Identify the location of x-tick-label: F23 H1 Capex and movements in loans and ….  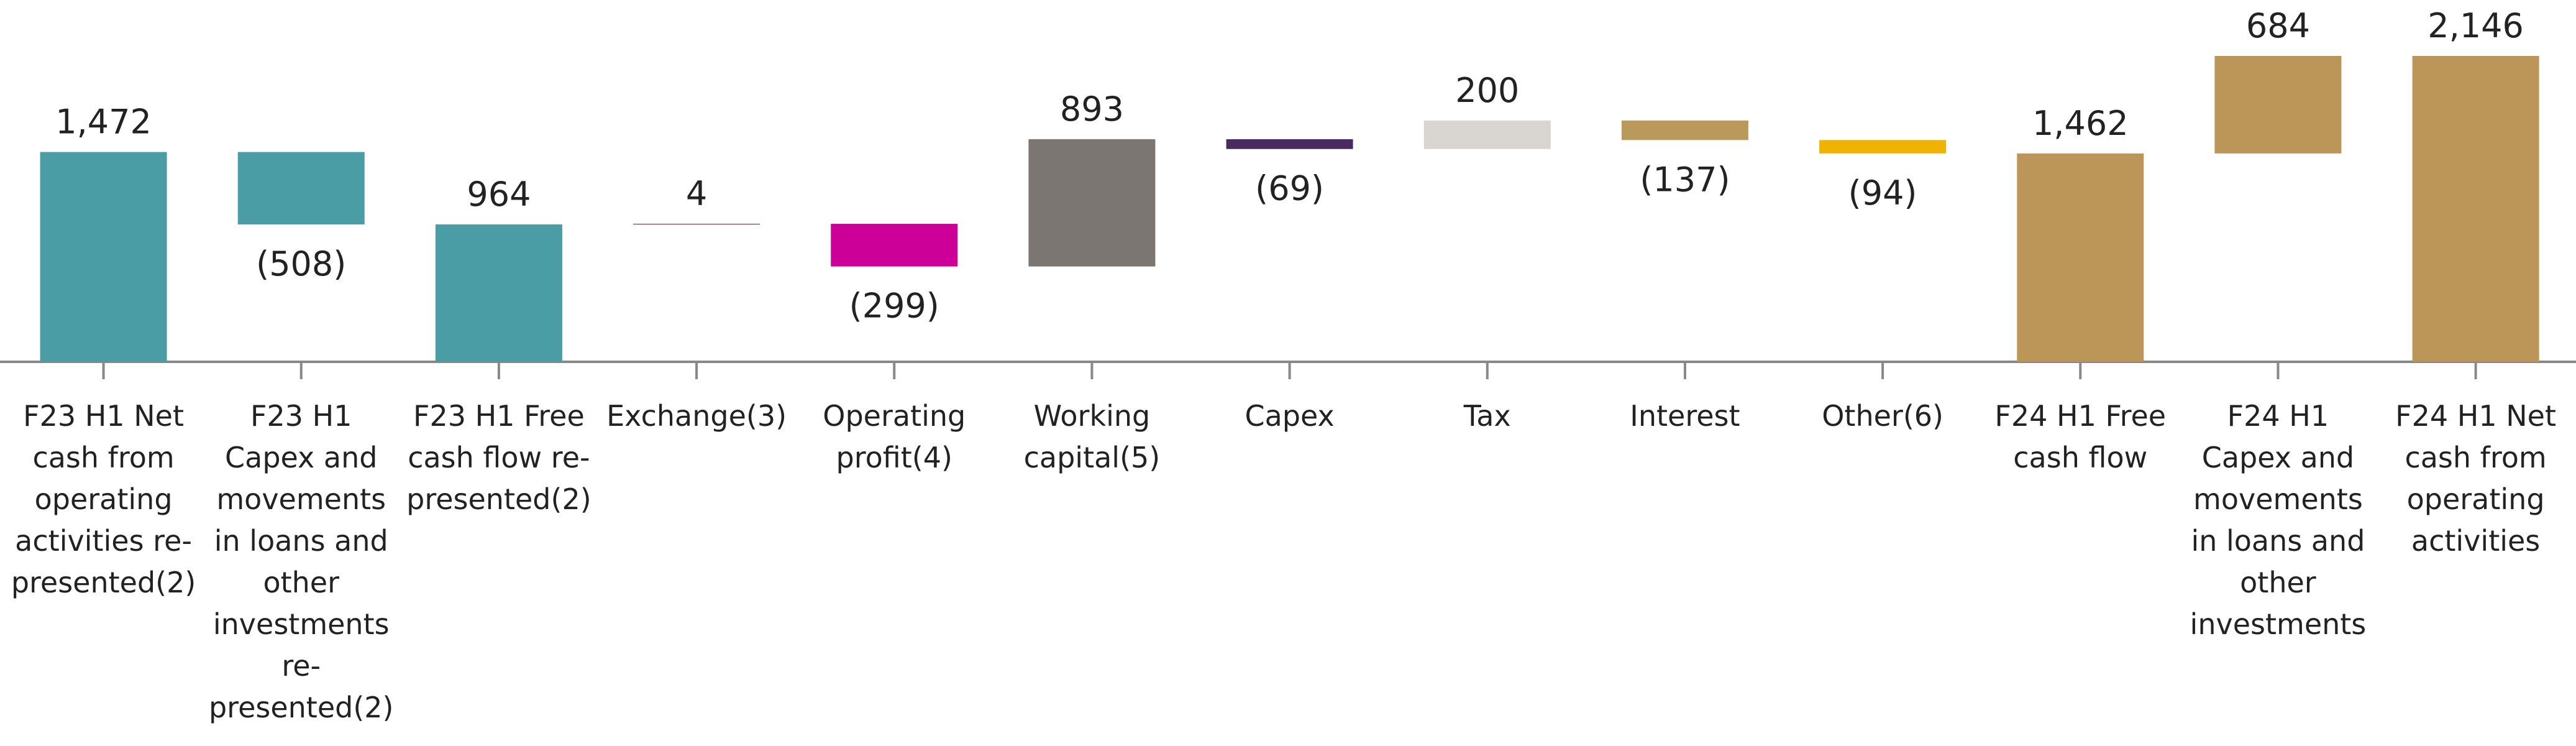
(301, 561).